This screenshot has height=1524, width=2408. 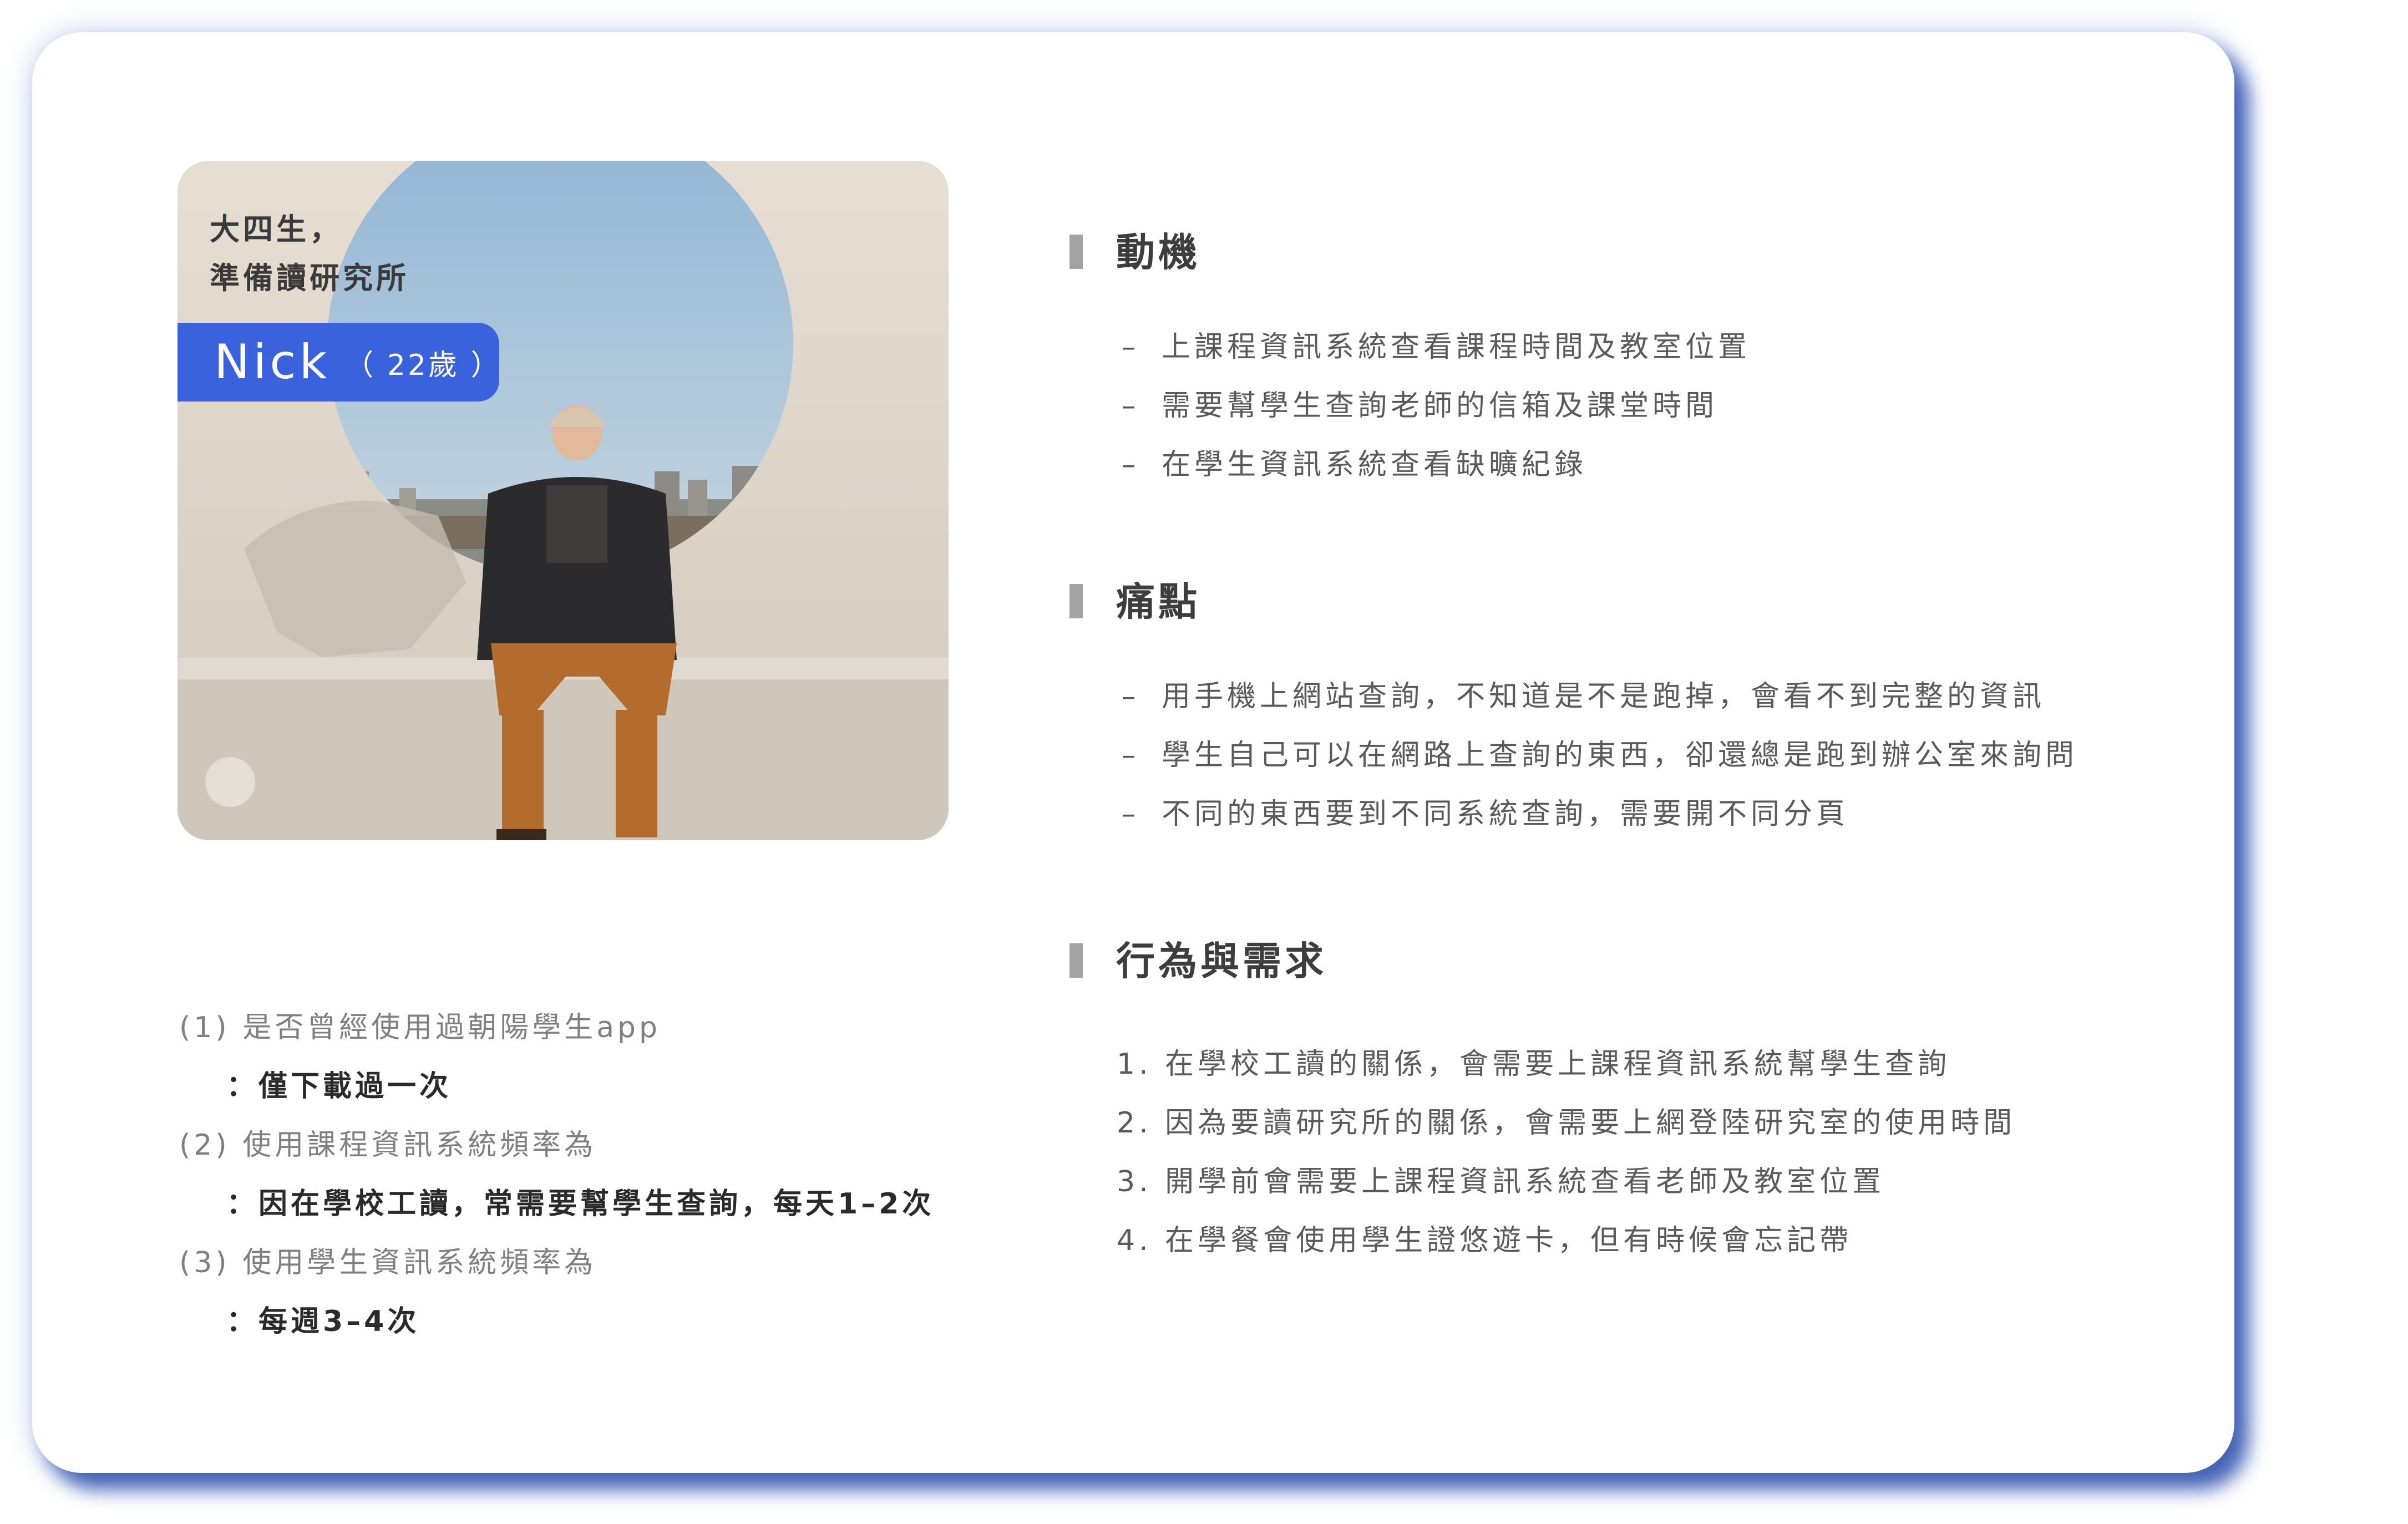 What do you see at coordinates (423, 365) in the screenshot?
I see `persona-age: （ 22歲 ）` at bounding box center [423, 365].